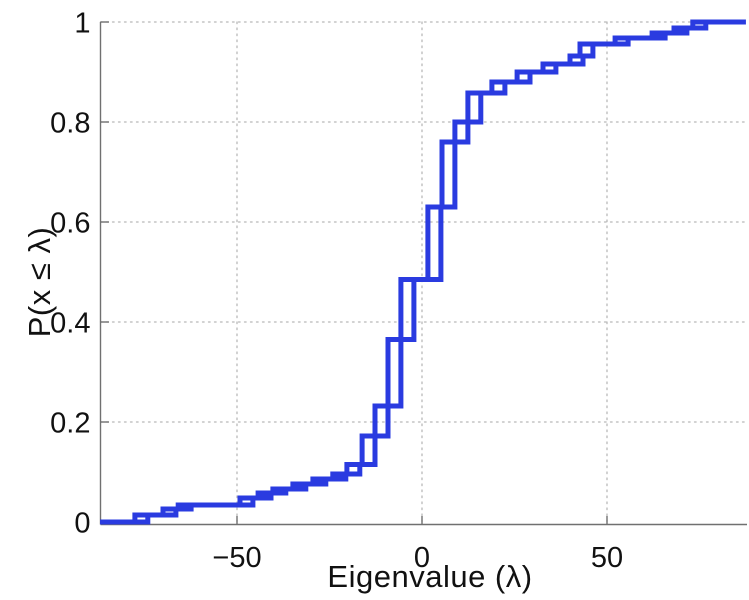 The image size is (749, 600). I want to click on y-tick-label: 1, so click(82, 23).